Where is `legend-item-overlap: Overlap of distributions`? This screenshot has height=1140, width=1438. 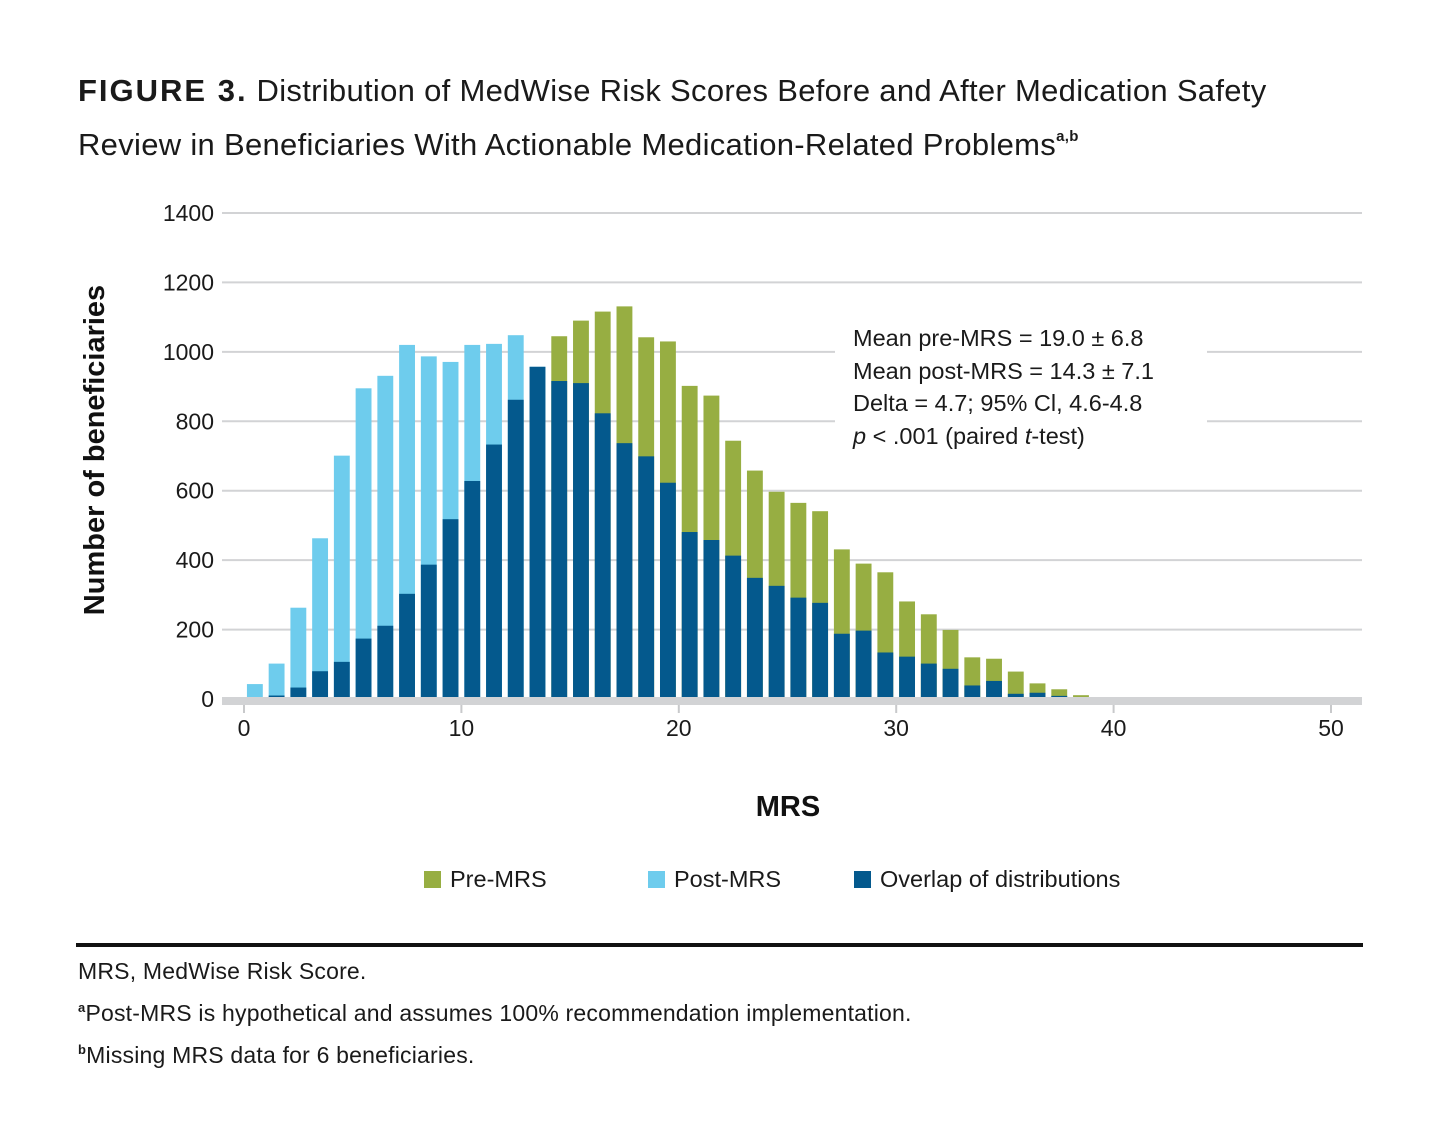
legend-item-overlap: Overlap of distributions is located at coordinates (987, 879).